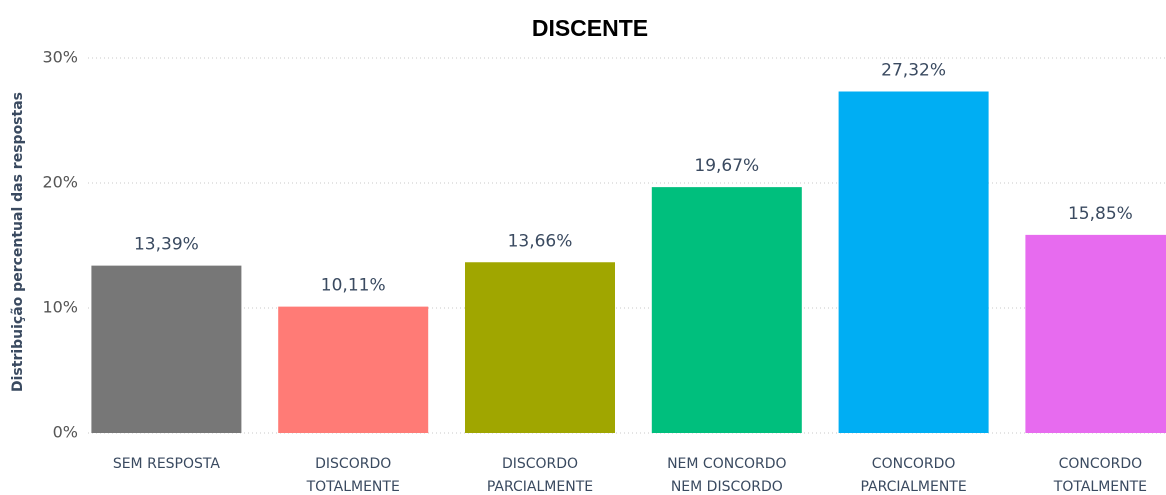 The image size is (1166, 495). Describe the element at coordinates (540, 241) in the screenshot. I see `value-label: 13,66%` at that location.